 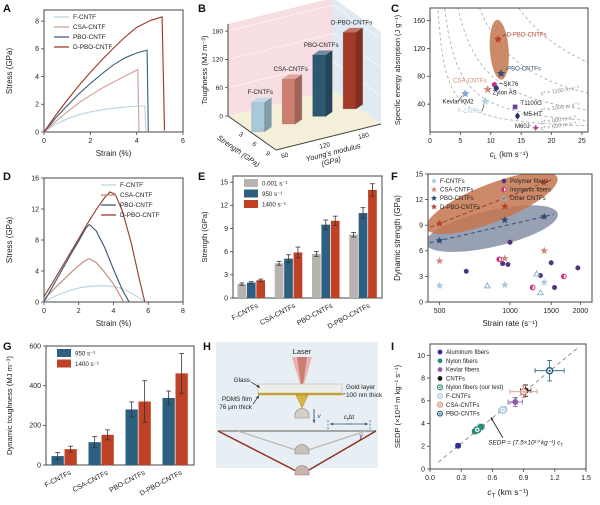 What do you see at coordinates (510, 323) in the screenshot?
I see `svg-text: Strain rate (s⁻¹)` at bounding box center [510, 323].